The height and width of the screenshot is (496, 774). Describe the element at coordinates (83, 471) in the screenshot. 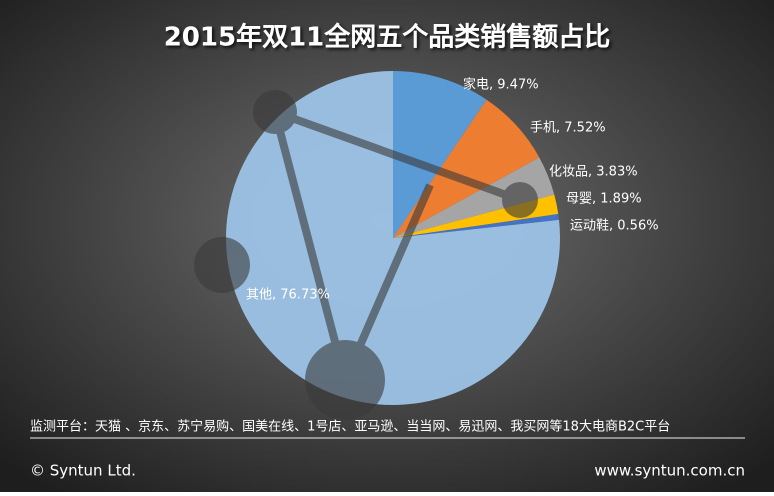

I see `copyright: © Syntun Ltd.` at that location.